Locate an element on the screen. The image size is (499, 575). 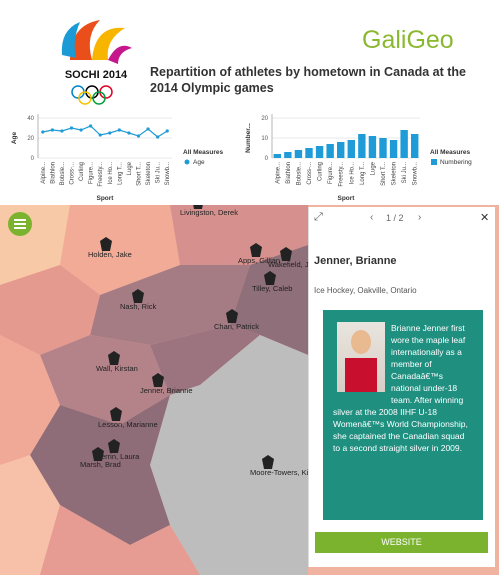
sochi-logo: SOCHI 2014 is located at coordinates (96, 62).